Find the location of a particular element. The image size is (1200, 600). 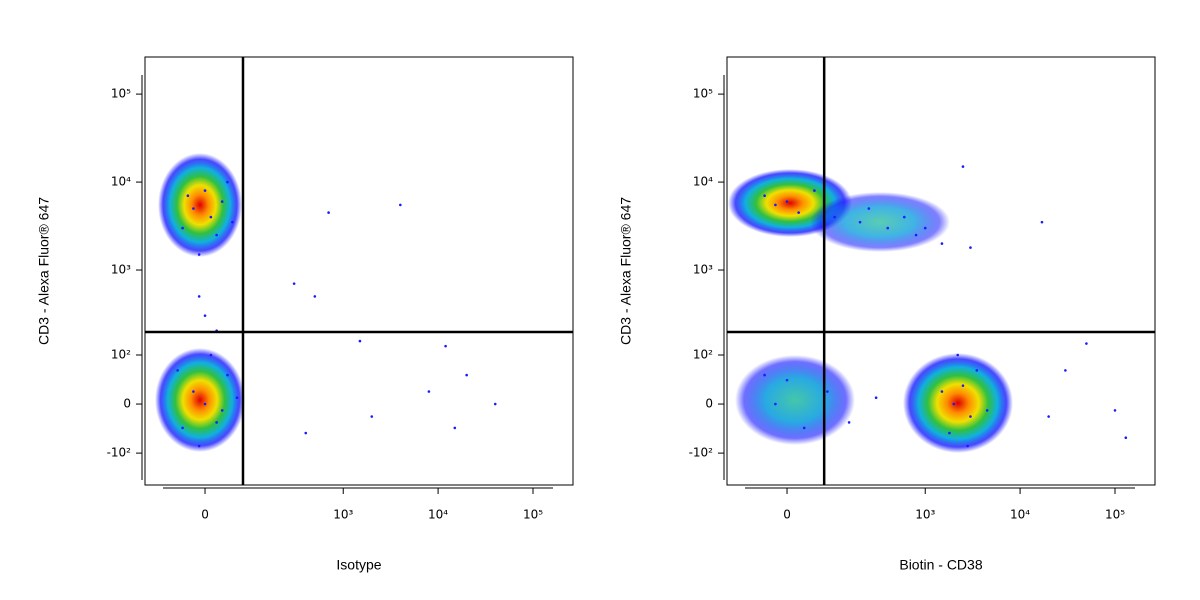

x-axis-label: Biotin - CD38 is located at coordinates (940, 565).